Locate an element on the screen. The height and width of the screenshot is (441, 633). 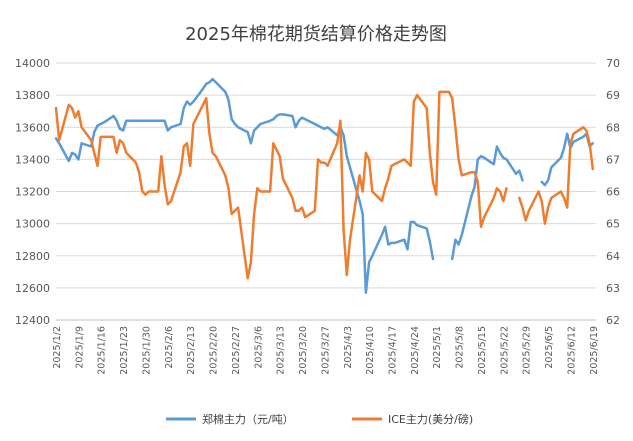
left-y-tick-label: 13200 is located at coordinates (32, 192).